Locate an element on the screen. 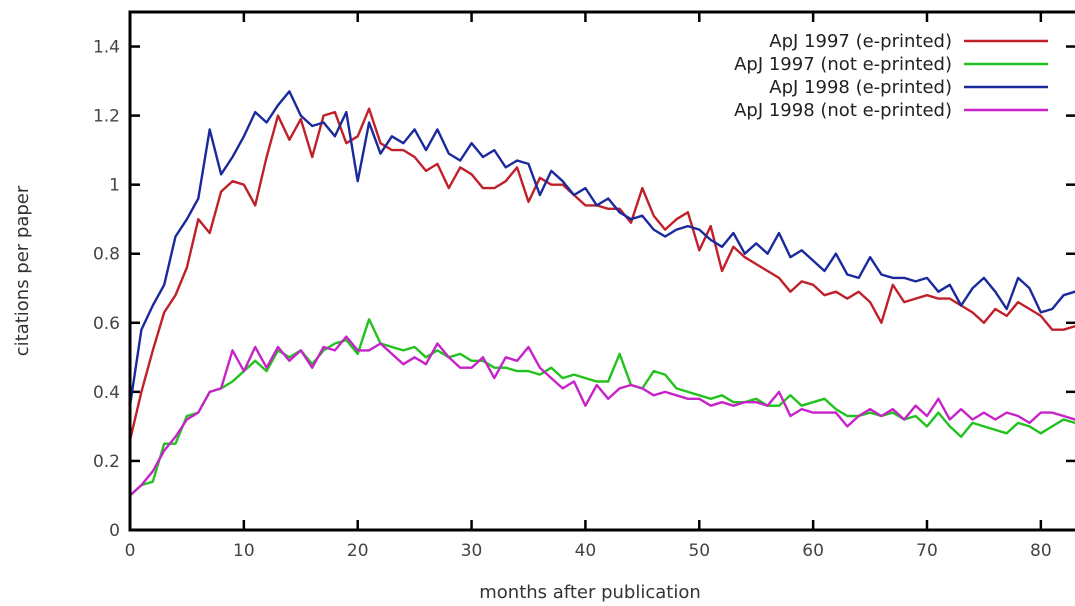  x-tick-label: 30 is located at coordinates (472, 551).